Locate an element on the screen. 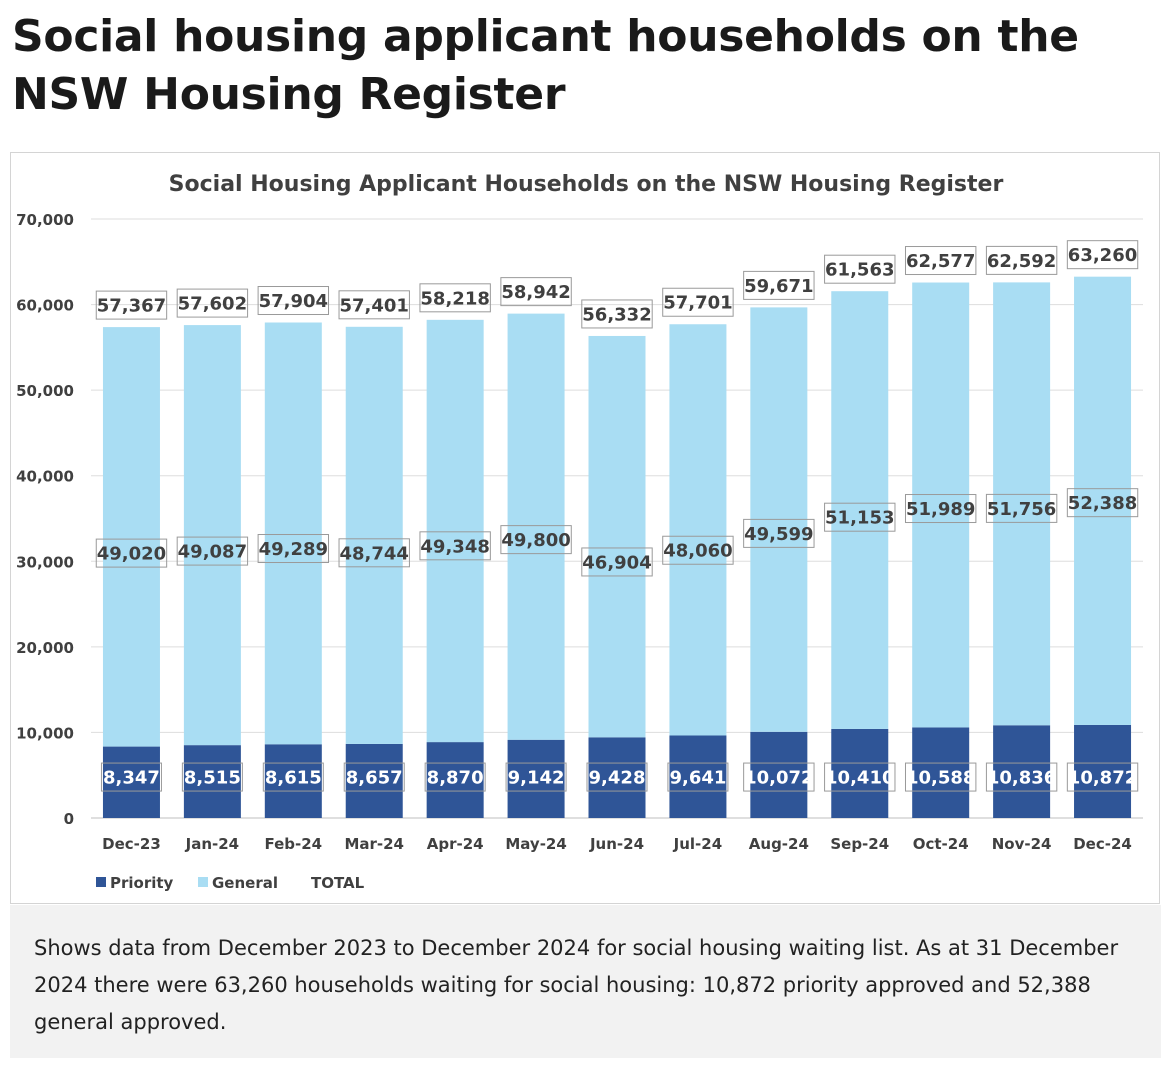 The image size is (1167, 1066). general-label: 49,289 is located at coordinates (293, 549).